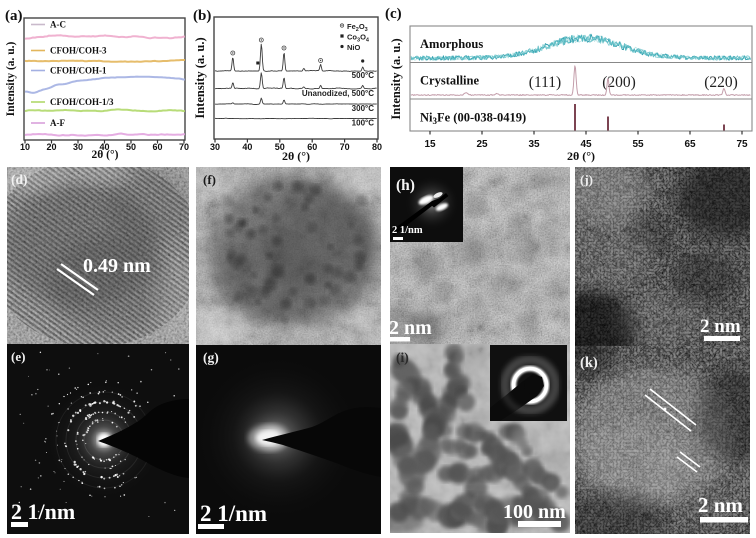 Image resolution: width=756 pixels, height=538 pixels. What do you see at coordinates (57, 123) in the screenshot?
I see `svg-text: A-F` at bounding box center [57, 123].